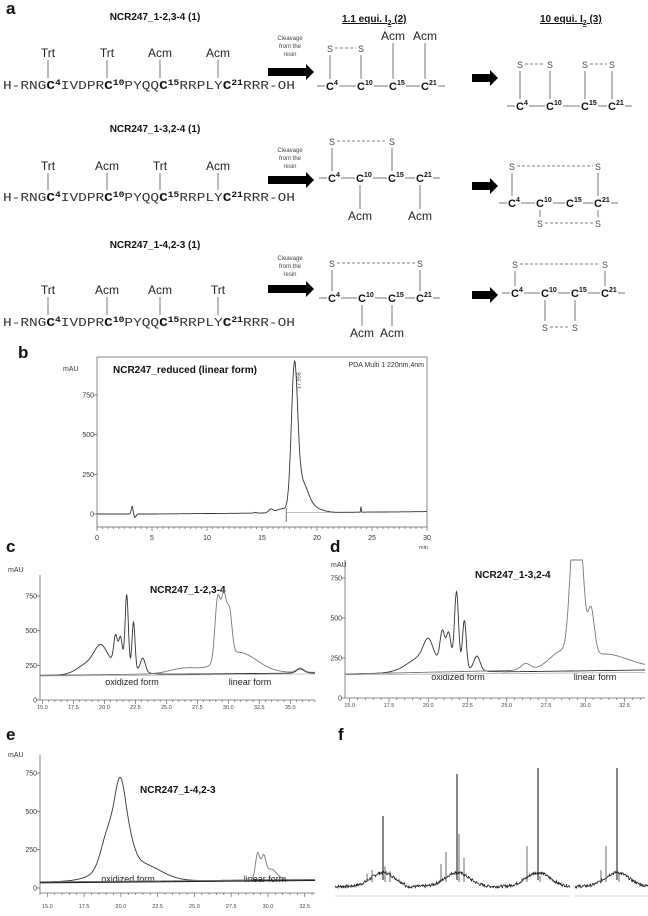  Describe the element at coordinates (228, 708) in the screenshot. I see `x-tick-label: 30.0` at that location.